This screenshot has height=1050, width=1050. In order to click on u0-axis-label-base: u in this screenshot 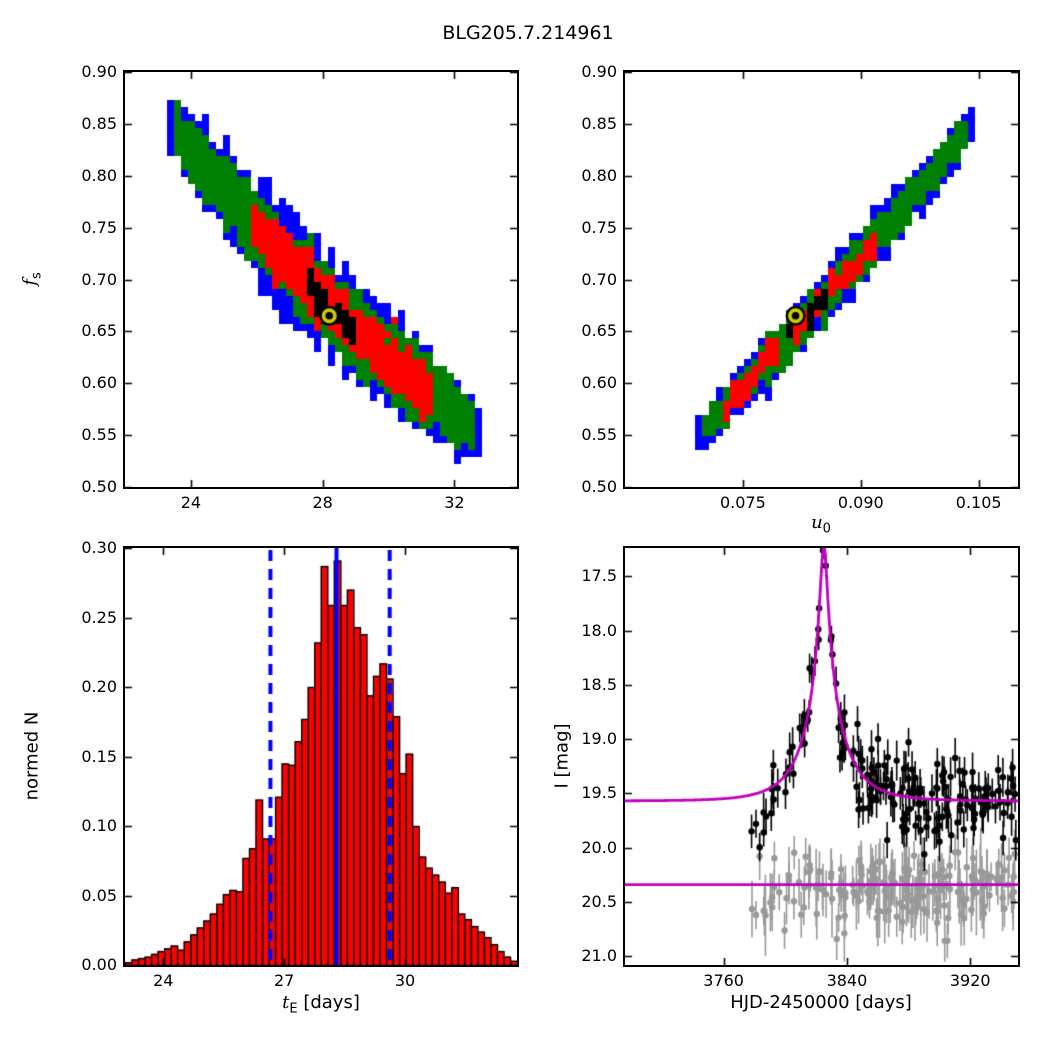, I will do `click(817, 522)`.